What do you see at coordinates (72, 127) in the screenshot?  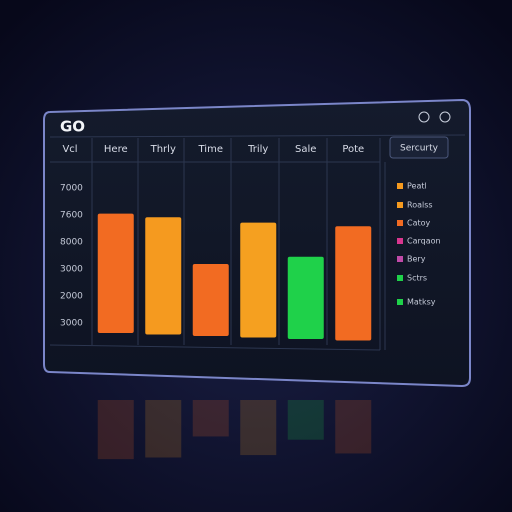 I see `title: GO` at bounding box center [72, 127].